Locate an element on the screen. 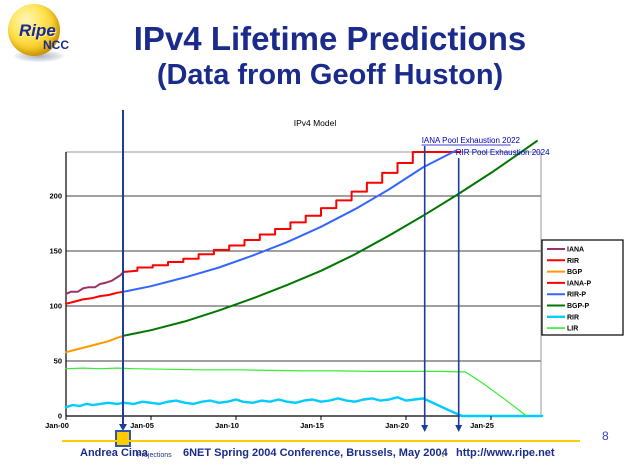  now-marker-handle is located at coordinates (123, 438).